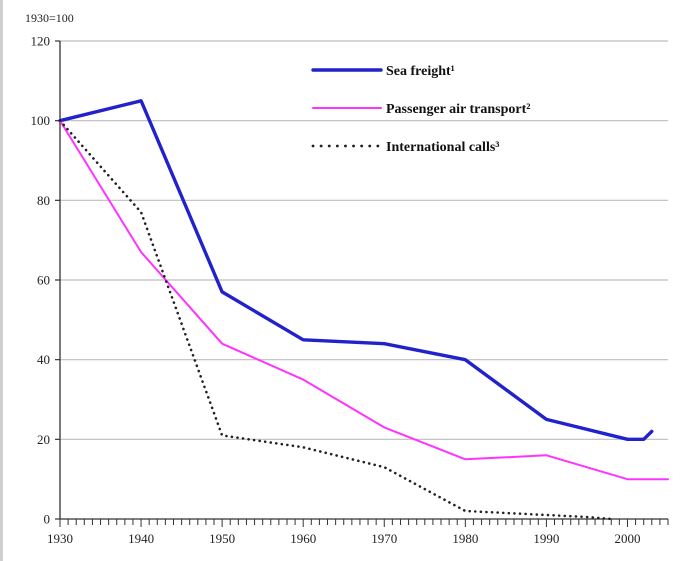 Image resolution: width=684 pixels, height=561 pixels. I want to click on x-tick-label-1980: 1980, so click(465, 538).